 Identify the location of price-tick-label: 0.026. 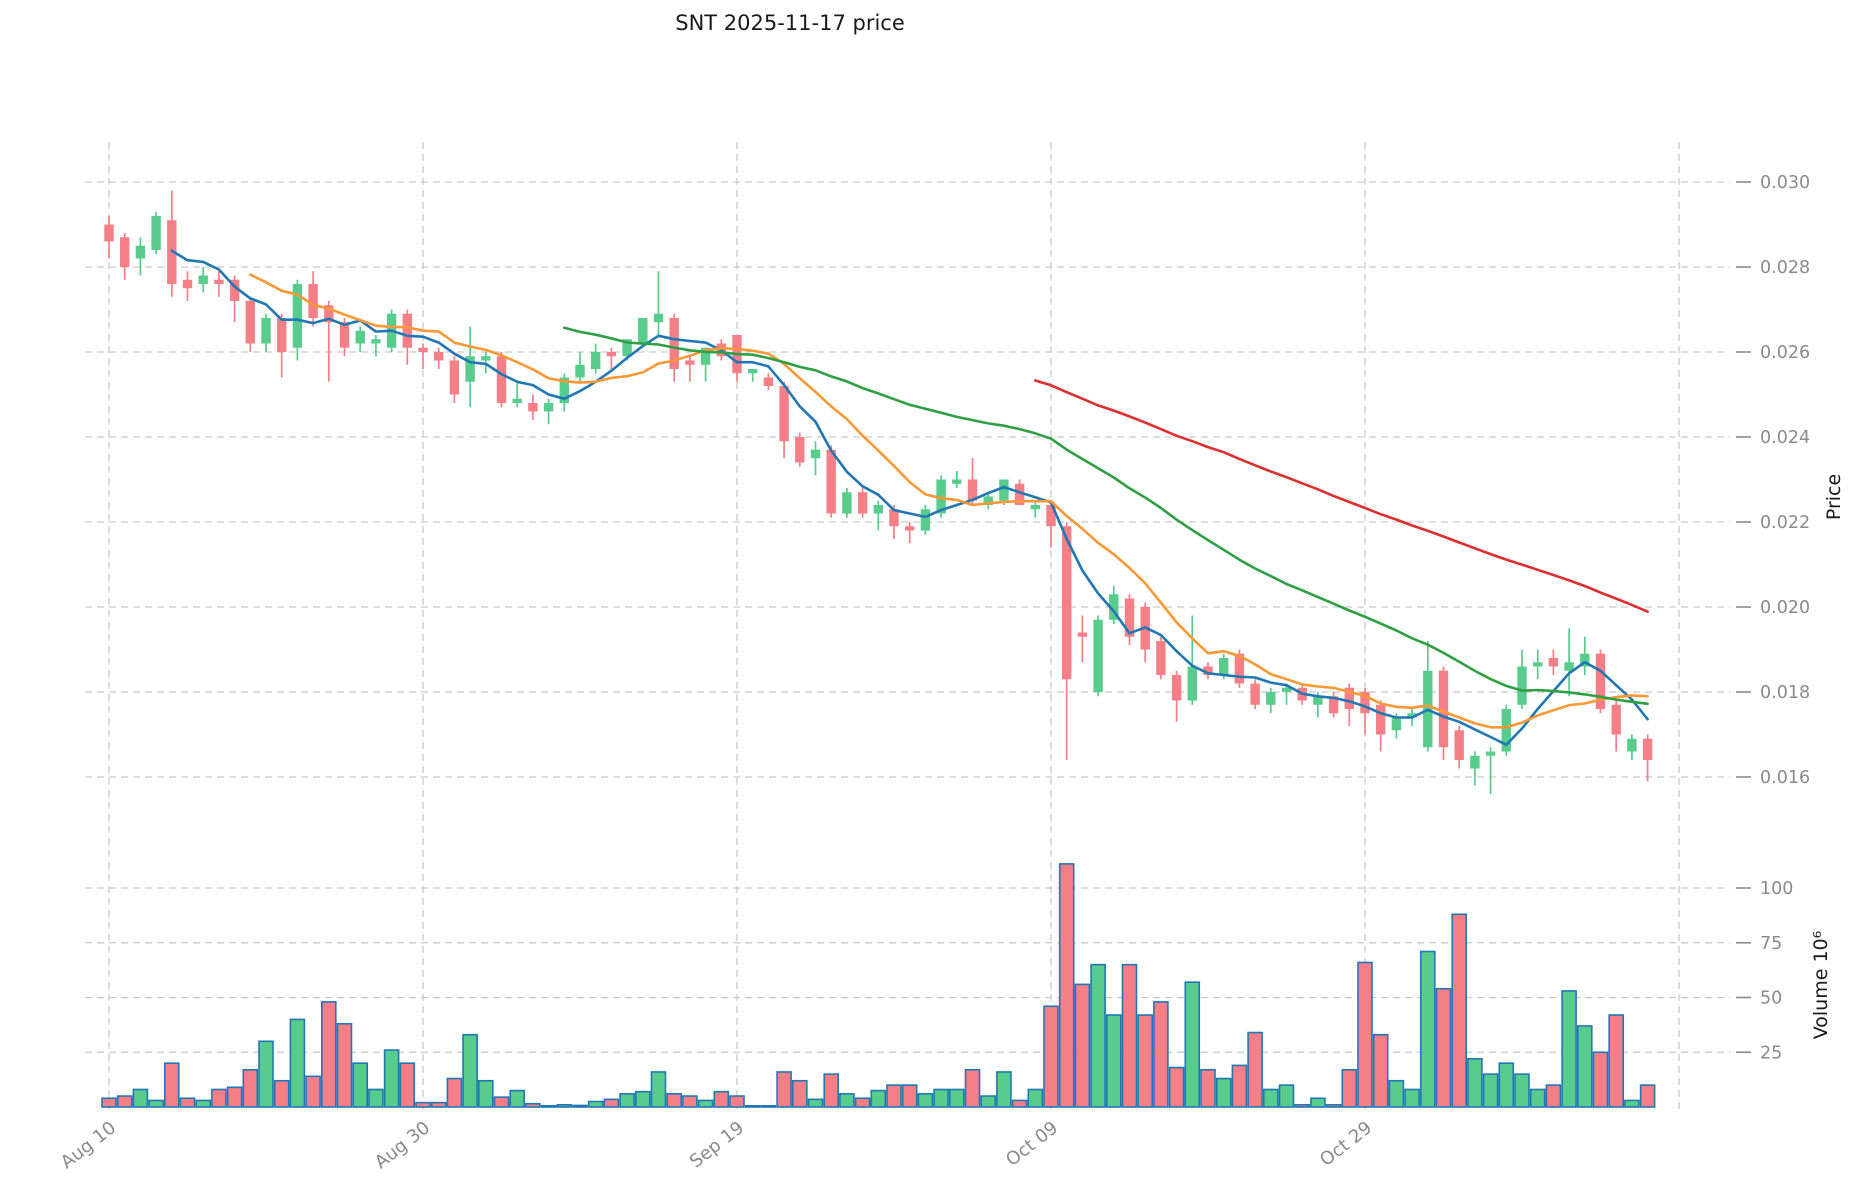
(1785, 353).